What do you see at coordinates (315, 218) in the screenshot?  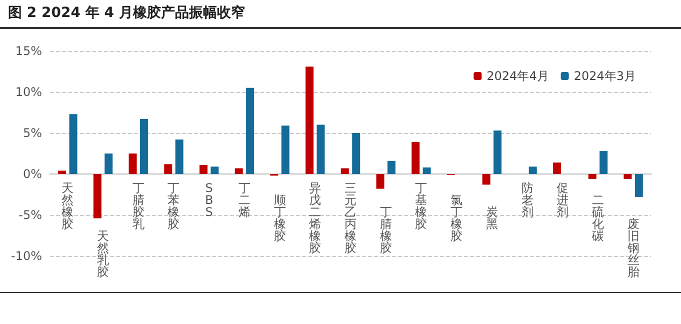 I see `x-tick-label: 异戊二烯橡胶` at bounding box center [315, 218].